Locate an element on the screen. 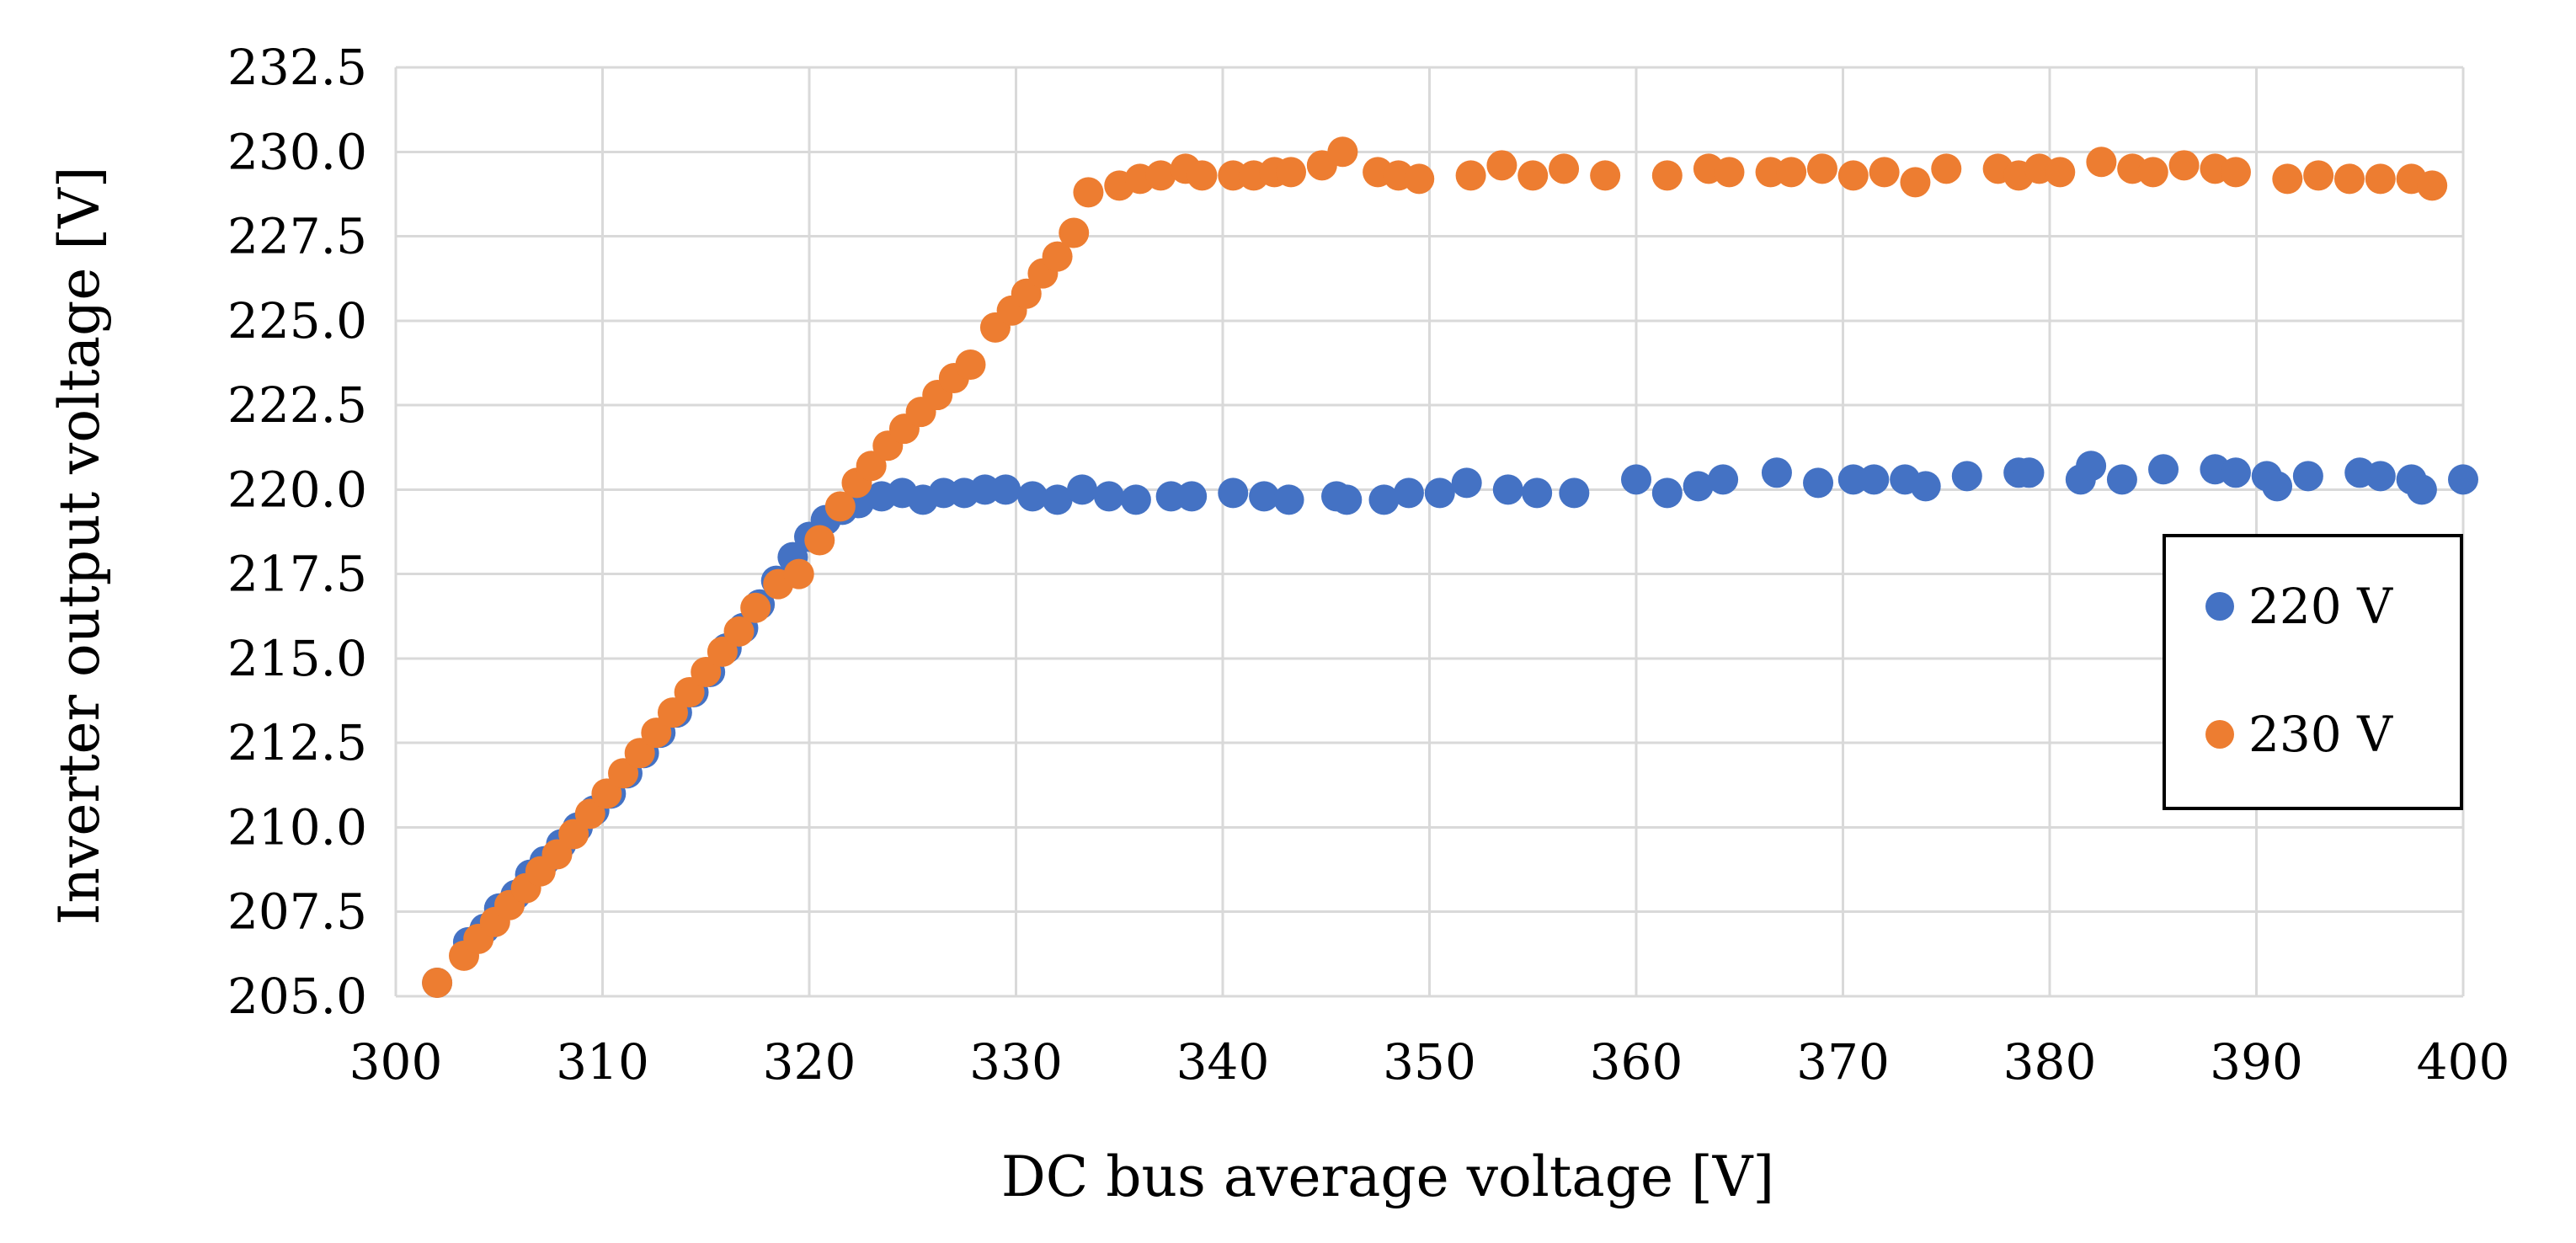 This screenshot has height=1243, width=2576. x-tick-label: 330 is located at coordinates (1016, 1062).